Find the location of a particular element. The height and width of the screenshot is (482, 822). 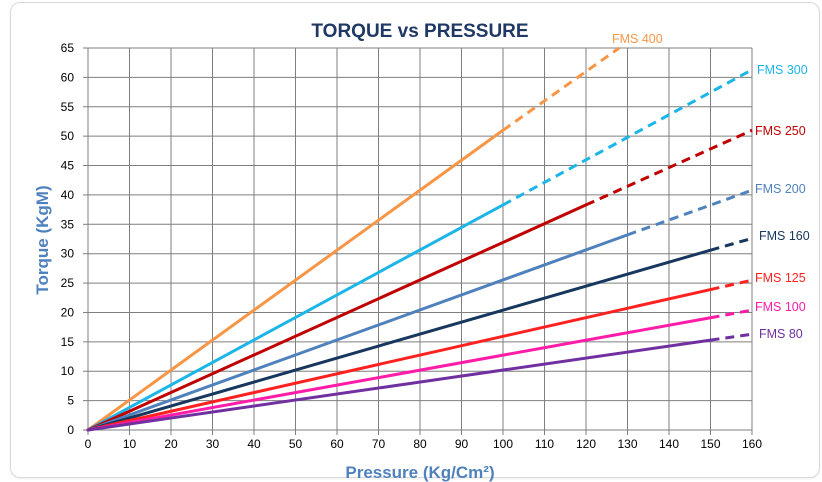

fms-100-line-dashed is located at coordinates (731, 314).